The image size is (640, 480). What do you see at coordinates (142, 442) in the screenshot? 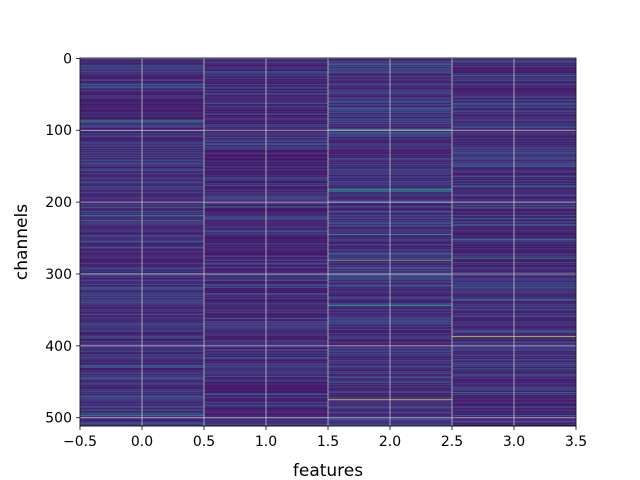
I see `x-tick-label: 0.0` at bounding box center [142, 442].